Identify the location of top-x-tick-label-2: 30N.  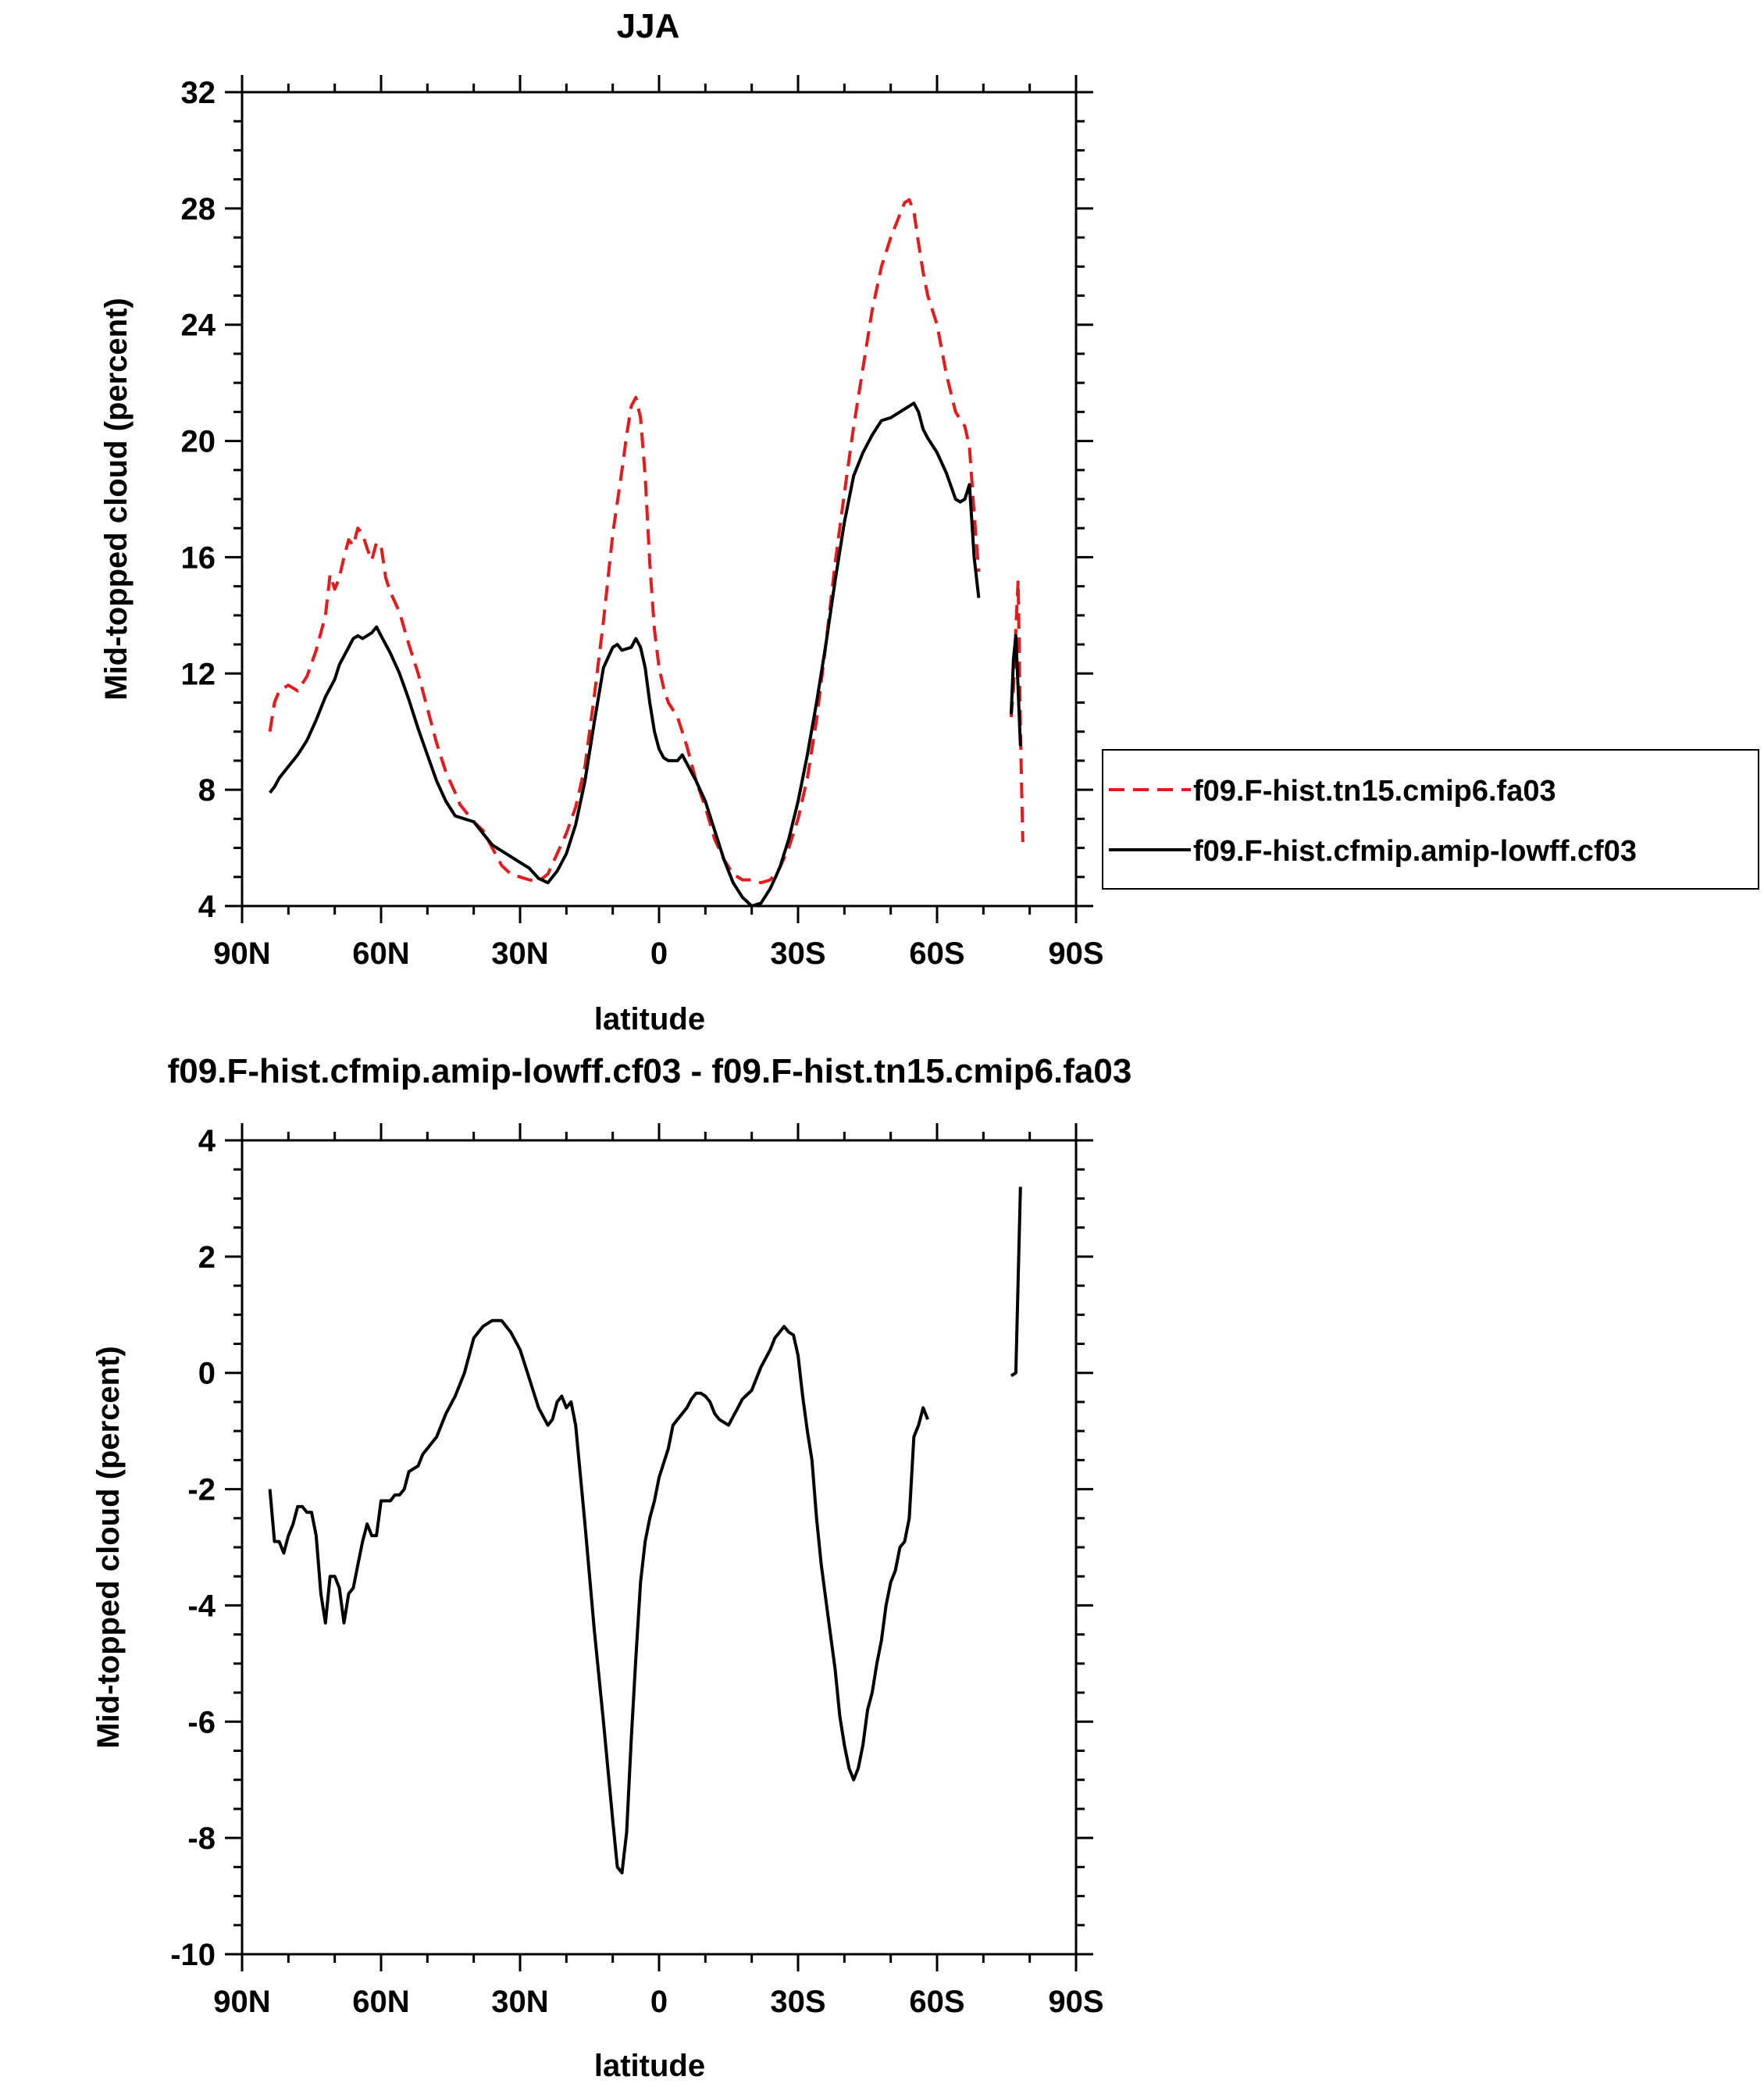
(519, 953).